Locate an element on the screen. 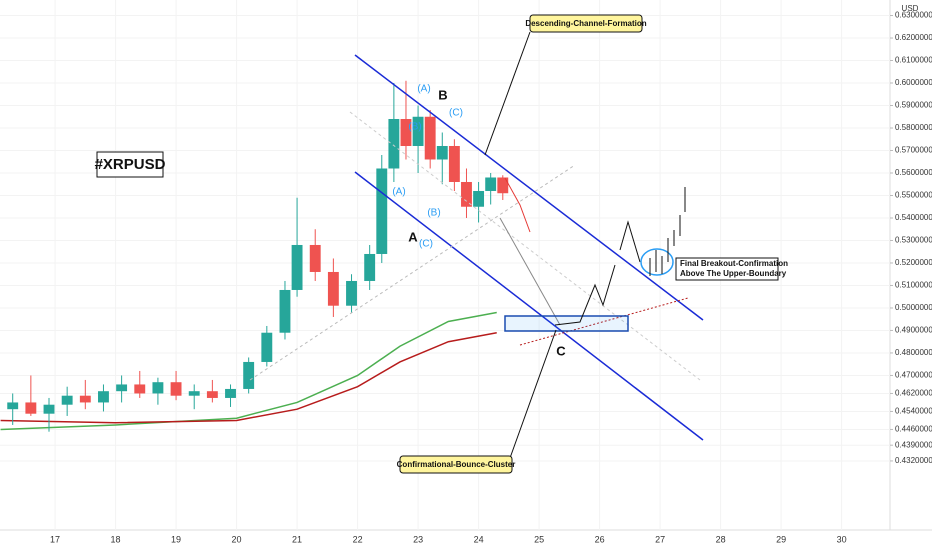 This screenshot has height=555, width=932. x-tick-label: 18 is located at coordinates (116, 539).